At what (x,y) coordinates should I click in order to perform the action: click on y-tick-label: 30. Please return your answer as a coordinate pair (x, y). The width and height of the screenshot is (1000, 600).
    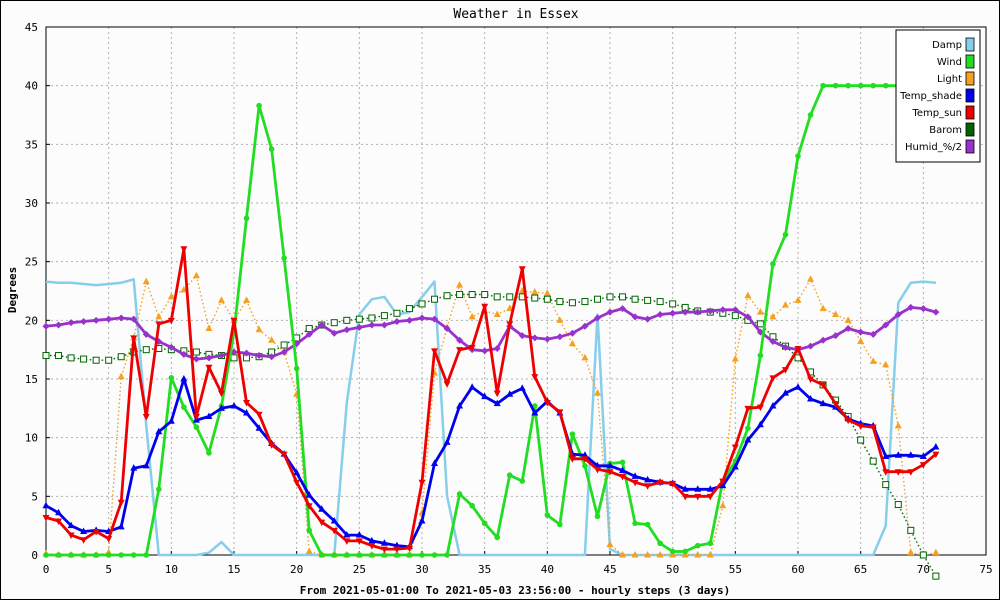
    Looking at the image, I should click on (31, 203).